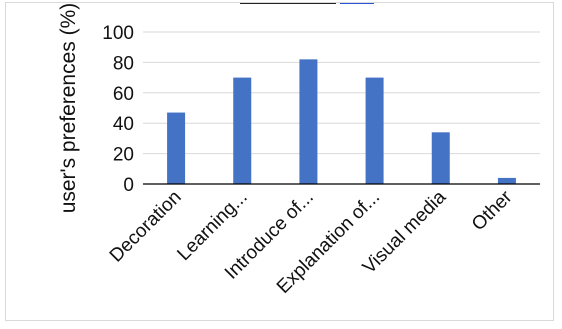 The height and width of the screenshot is (329, 562). What do you see at coordinates (123, 155) in the screenshot?
I see `y-tick-label: 20` at bounding box center [123, 155].